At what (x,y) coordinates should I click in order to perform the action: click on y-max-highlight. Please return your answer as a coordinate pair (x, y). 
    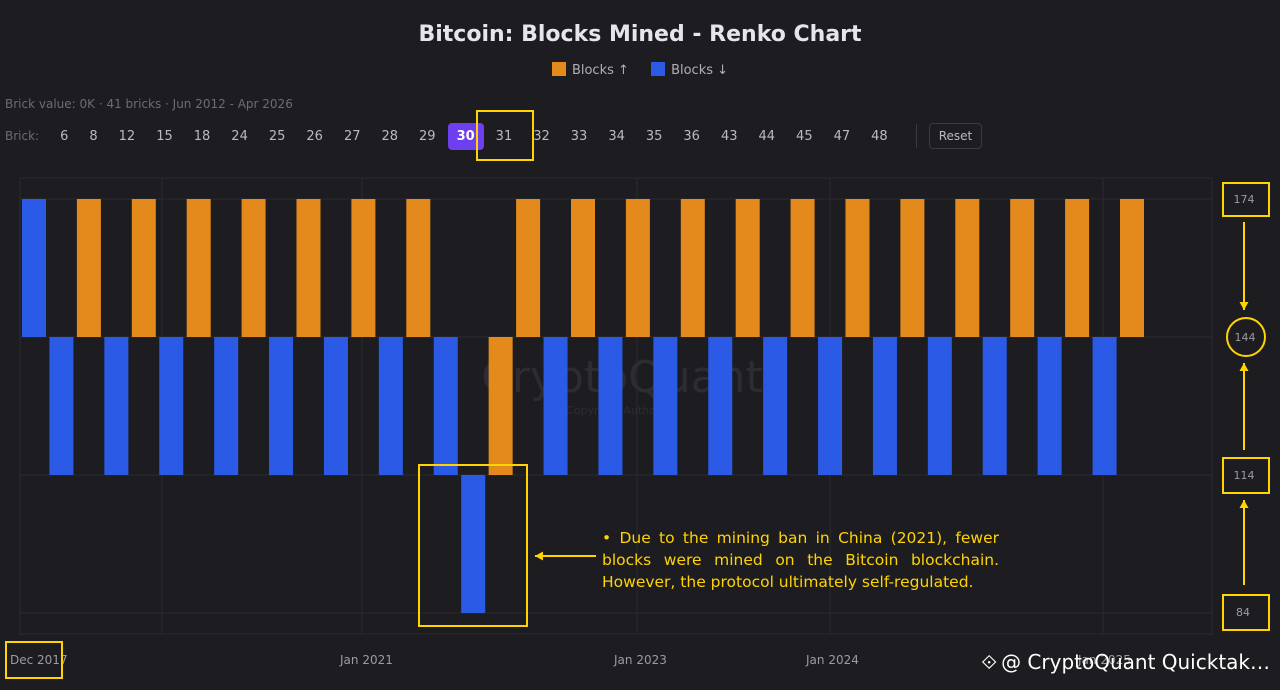
    Looking at the image, I should click on (1246, 199).